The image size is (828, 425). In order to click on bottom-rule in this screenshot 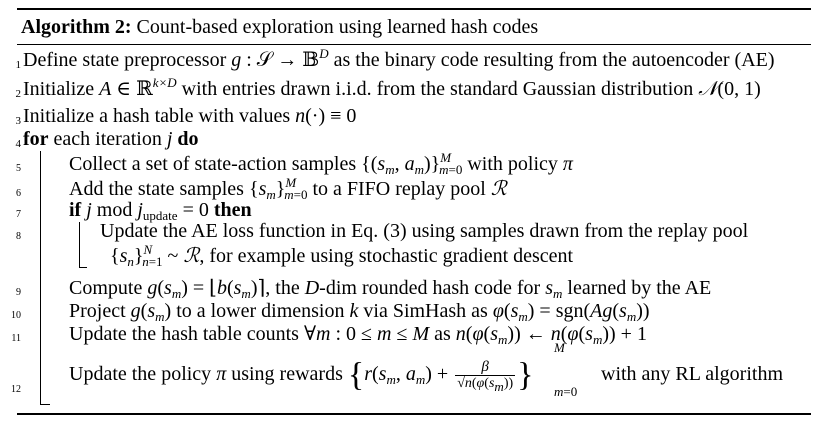, I will do `click(414, 414)`.